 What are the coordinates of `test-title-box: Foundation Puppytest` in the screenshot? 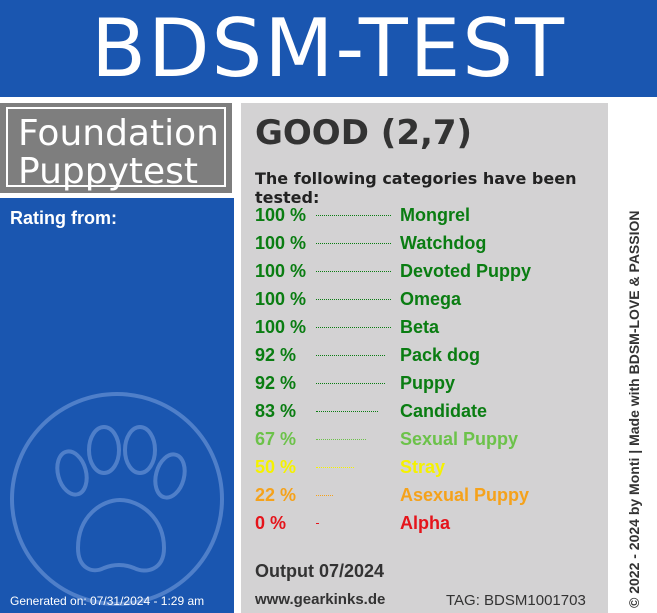 It's located at (116, 148).